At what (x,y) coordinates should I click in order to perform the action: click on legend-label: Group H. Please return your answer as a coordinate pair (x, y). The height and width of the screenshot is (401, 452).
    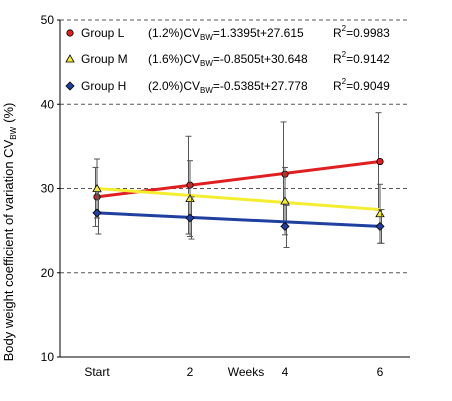
    Looking at the image, I should click on (103, 86).